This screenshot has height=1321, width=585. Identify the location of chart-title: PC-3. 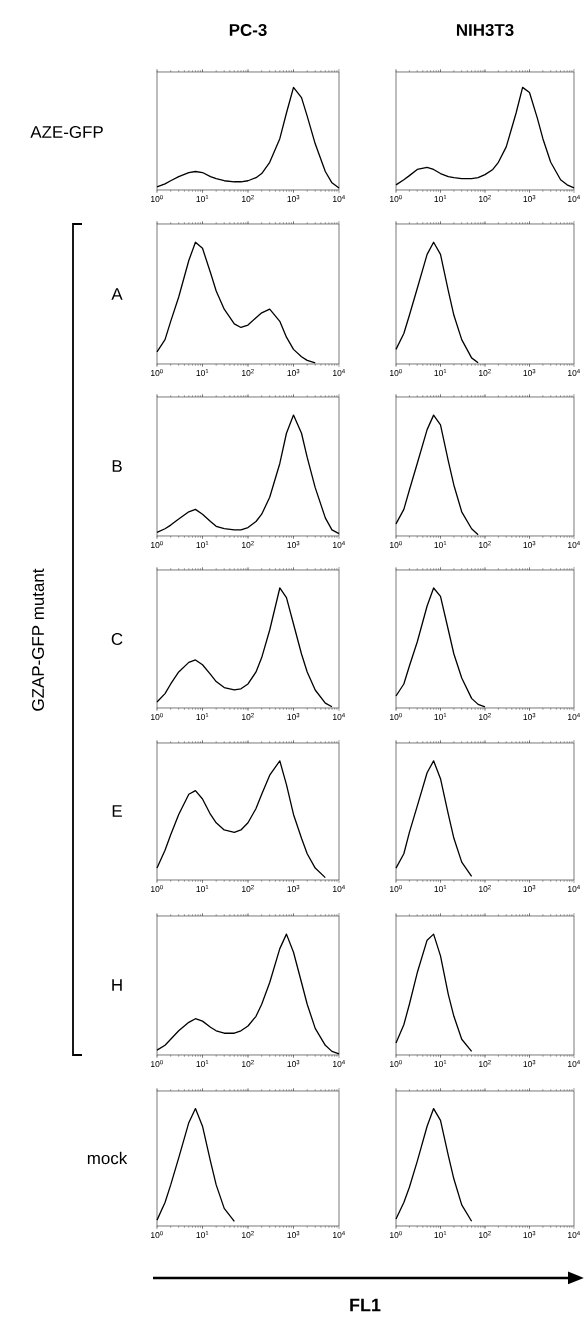
(248, 29).